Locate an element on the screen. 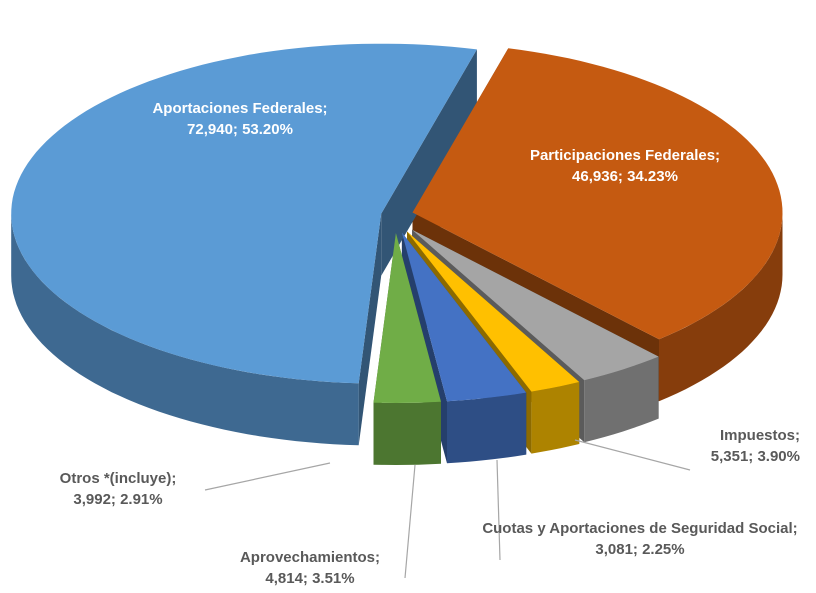 The height and width of the screenshot is (593, 816). data-label: Aportaciones Federales; 72,940; 53.20% is located at coordinates (239, 119).